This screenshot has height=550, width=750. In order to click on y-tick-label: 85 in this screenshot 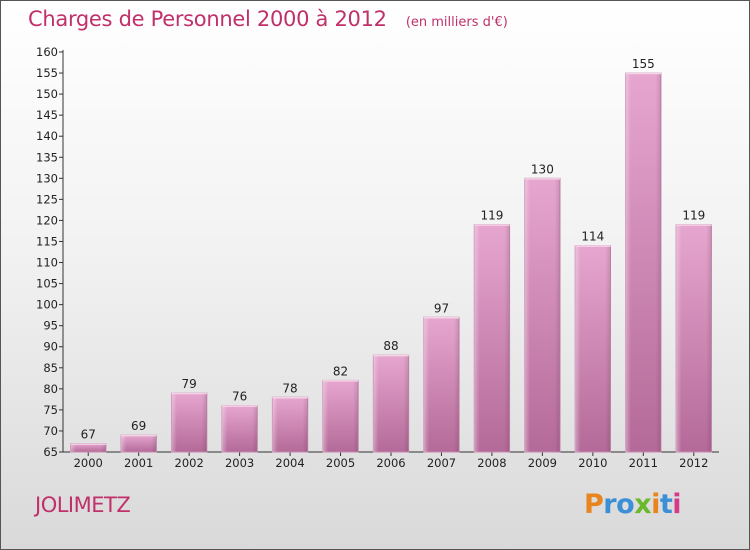, I will do `click(50, 368)`.